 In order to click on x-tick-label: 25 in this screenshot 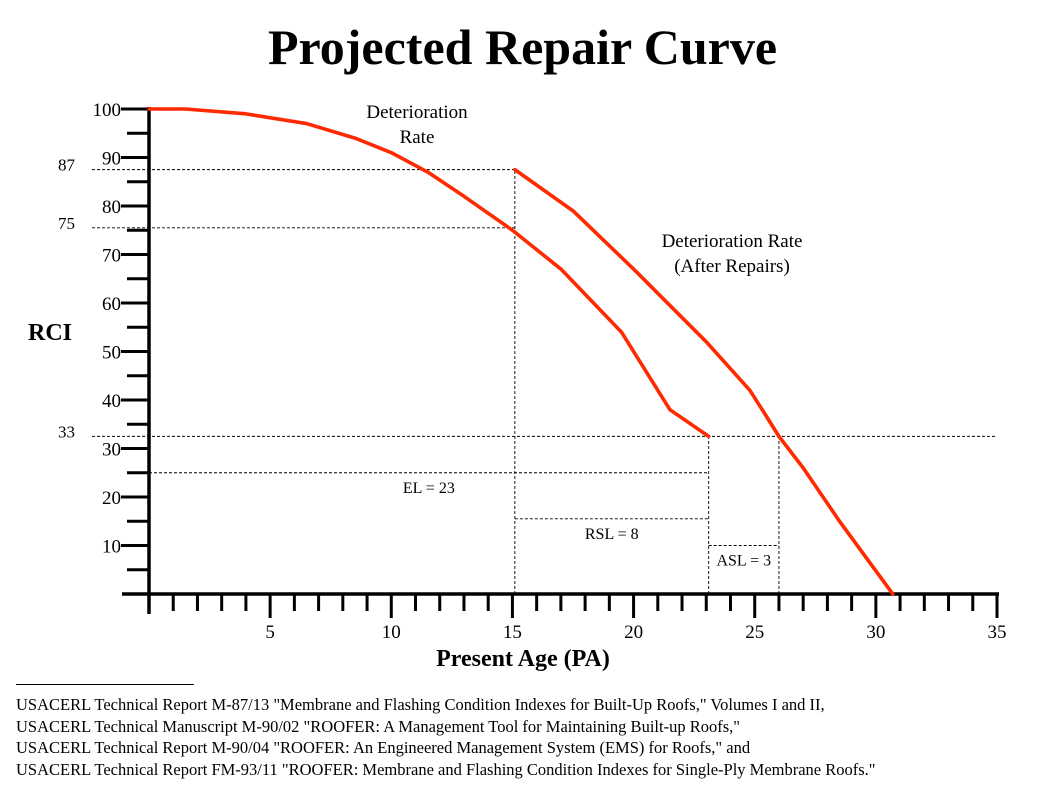, I will do `click(754, 632)`.